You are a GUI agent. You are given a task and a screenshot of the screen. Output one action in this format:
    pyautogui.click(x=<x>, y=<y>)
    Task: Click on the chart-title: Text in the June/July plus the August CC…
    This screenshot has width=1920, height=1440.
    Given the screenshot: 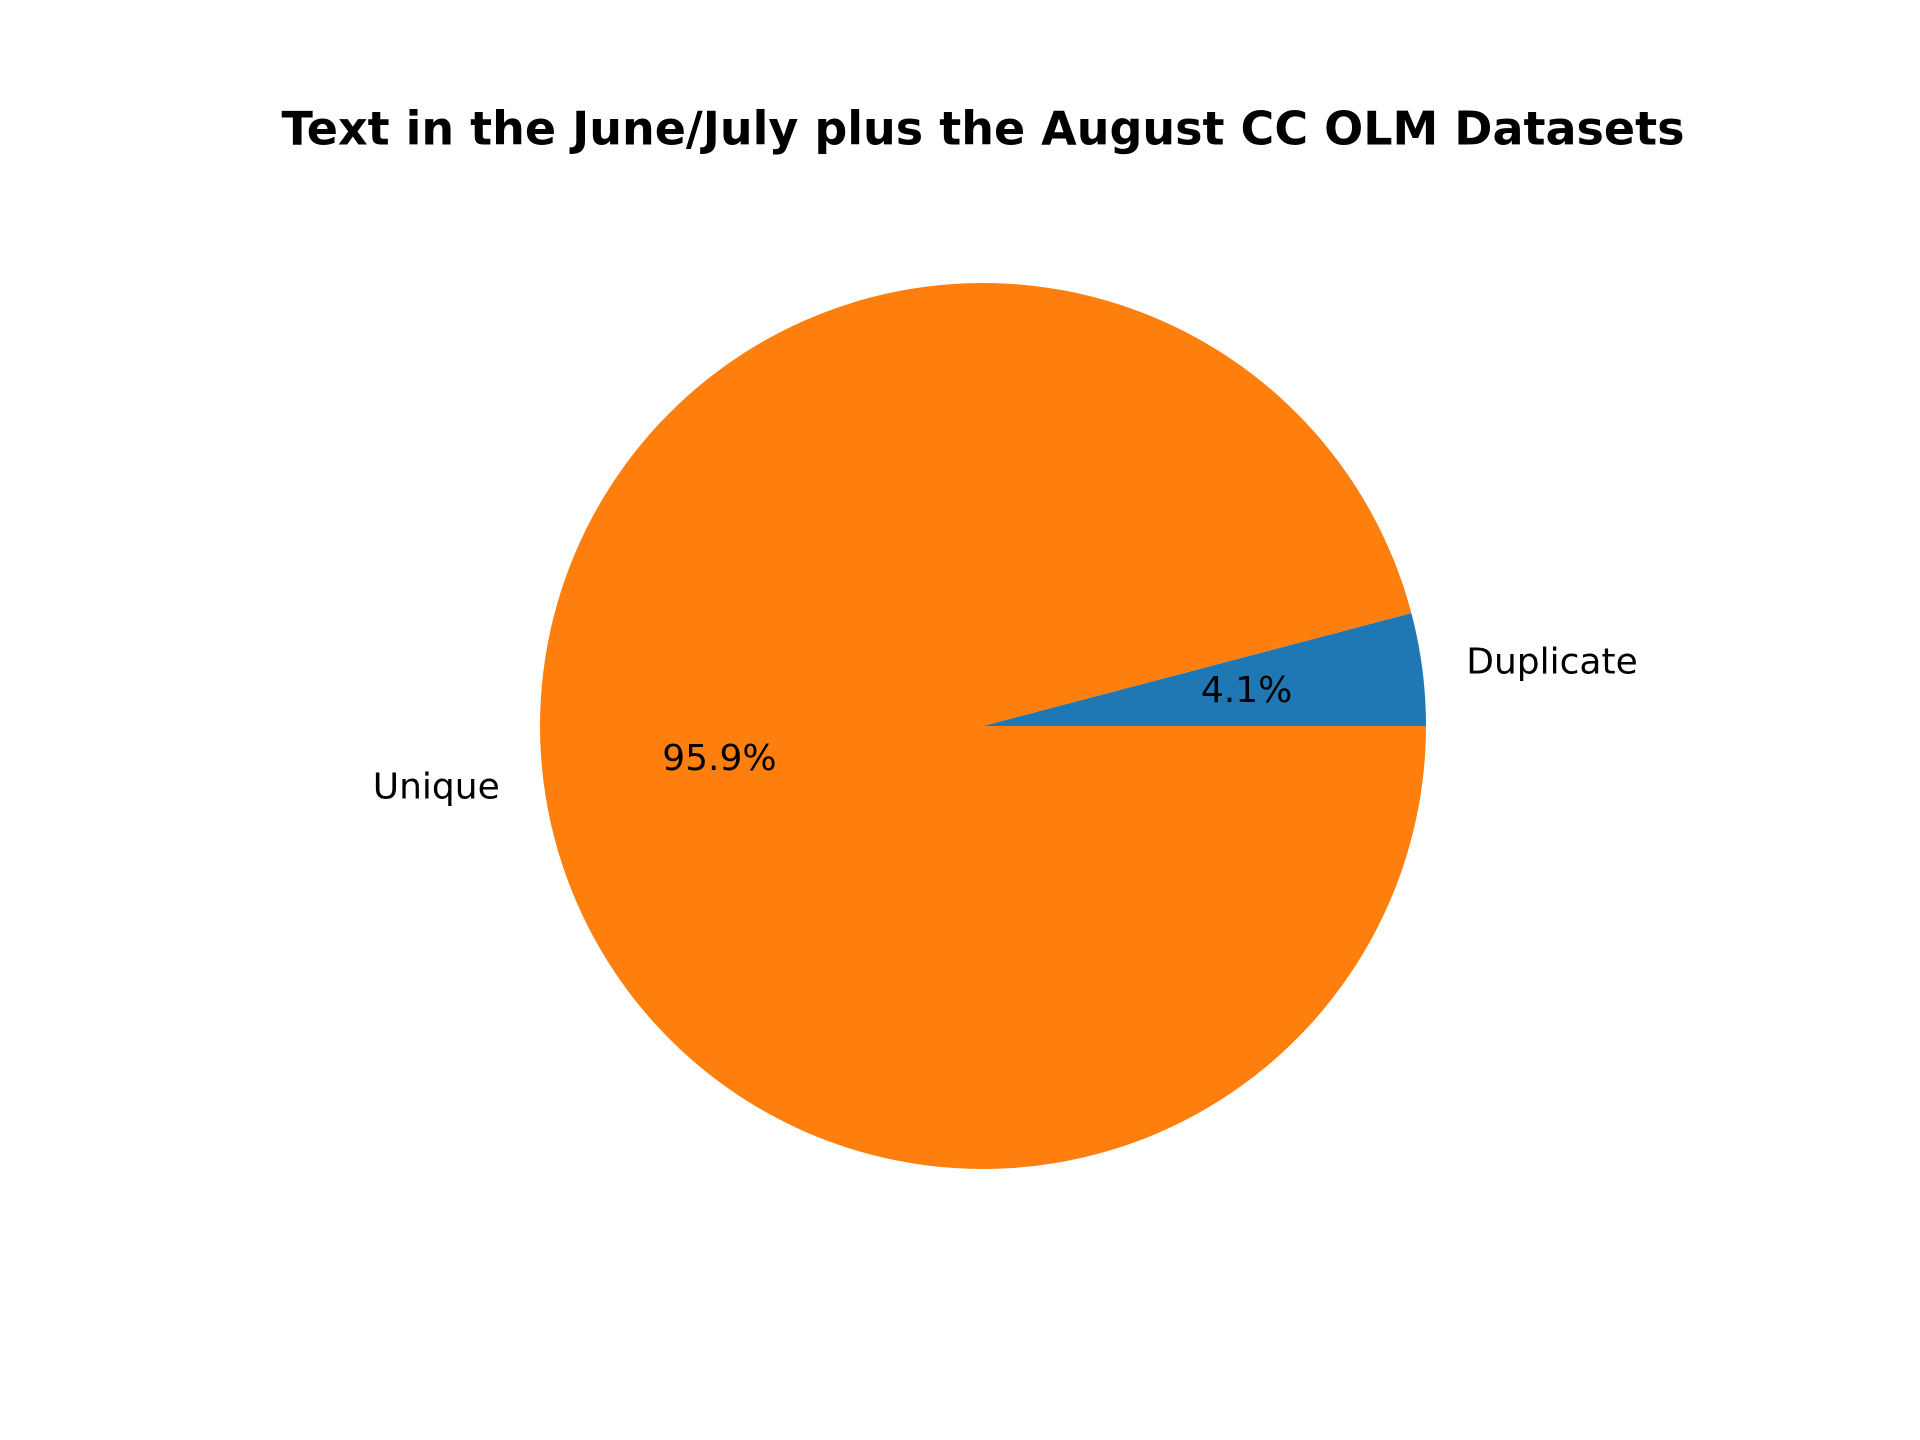 What is the action you would take?
    pyautogui.click(x=983, y=129)
    